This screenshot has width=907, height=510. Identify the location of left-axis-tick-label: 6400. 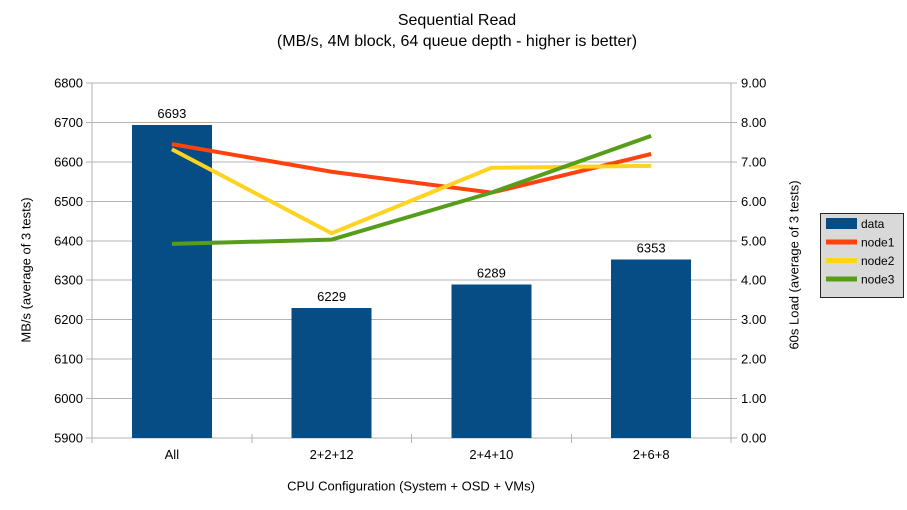
(68, 240).